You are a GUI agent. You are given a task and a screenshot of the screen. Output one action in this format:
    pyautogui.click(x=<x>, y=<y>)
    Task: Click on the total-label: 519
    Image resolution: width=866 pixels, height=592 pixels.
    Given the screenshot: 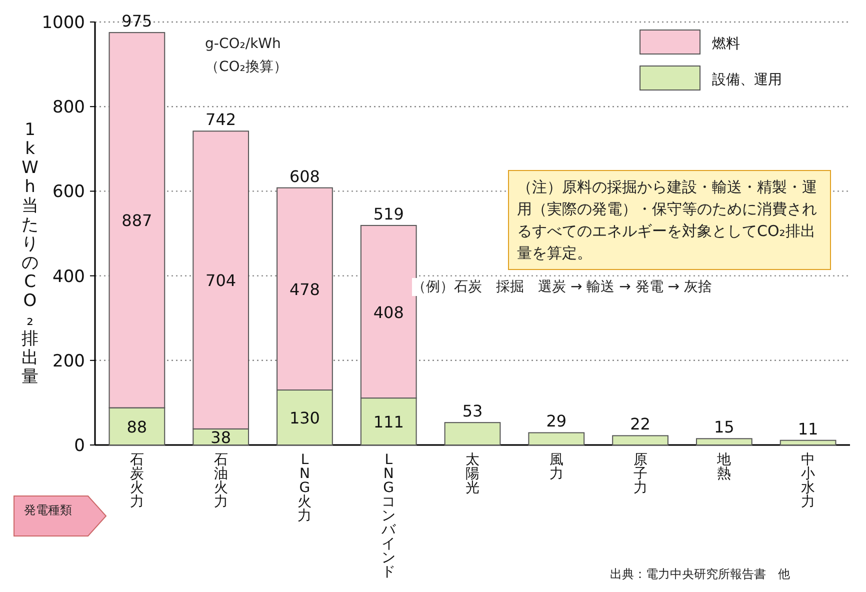 What is the action you would take?
    pyautogui.click(x=388, y=214)
    